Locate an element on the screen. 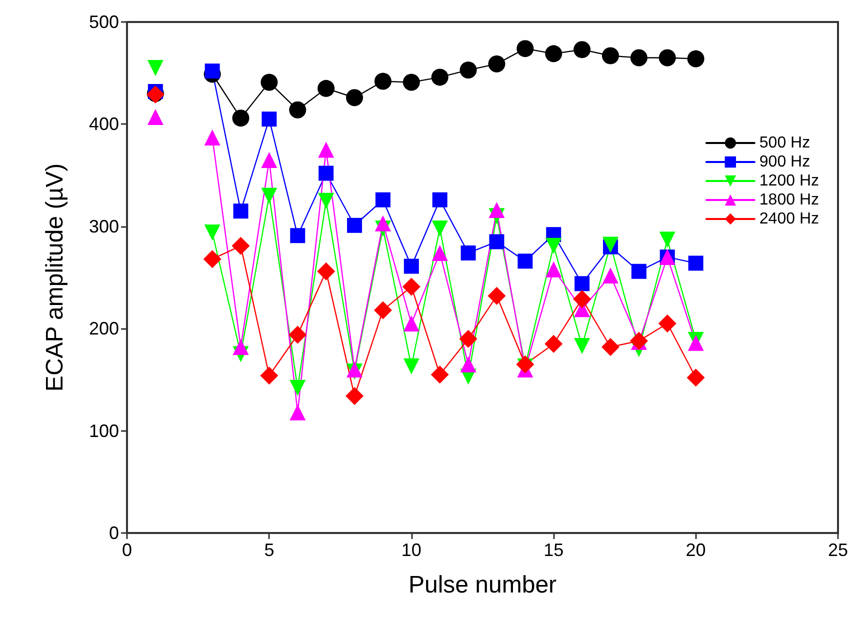 Image resolution: width=854 pixels, height=633 pixels. y-axis-title: ECAP amplitude (µV) is located at coordinates (55, 277).